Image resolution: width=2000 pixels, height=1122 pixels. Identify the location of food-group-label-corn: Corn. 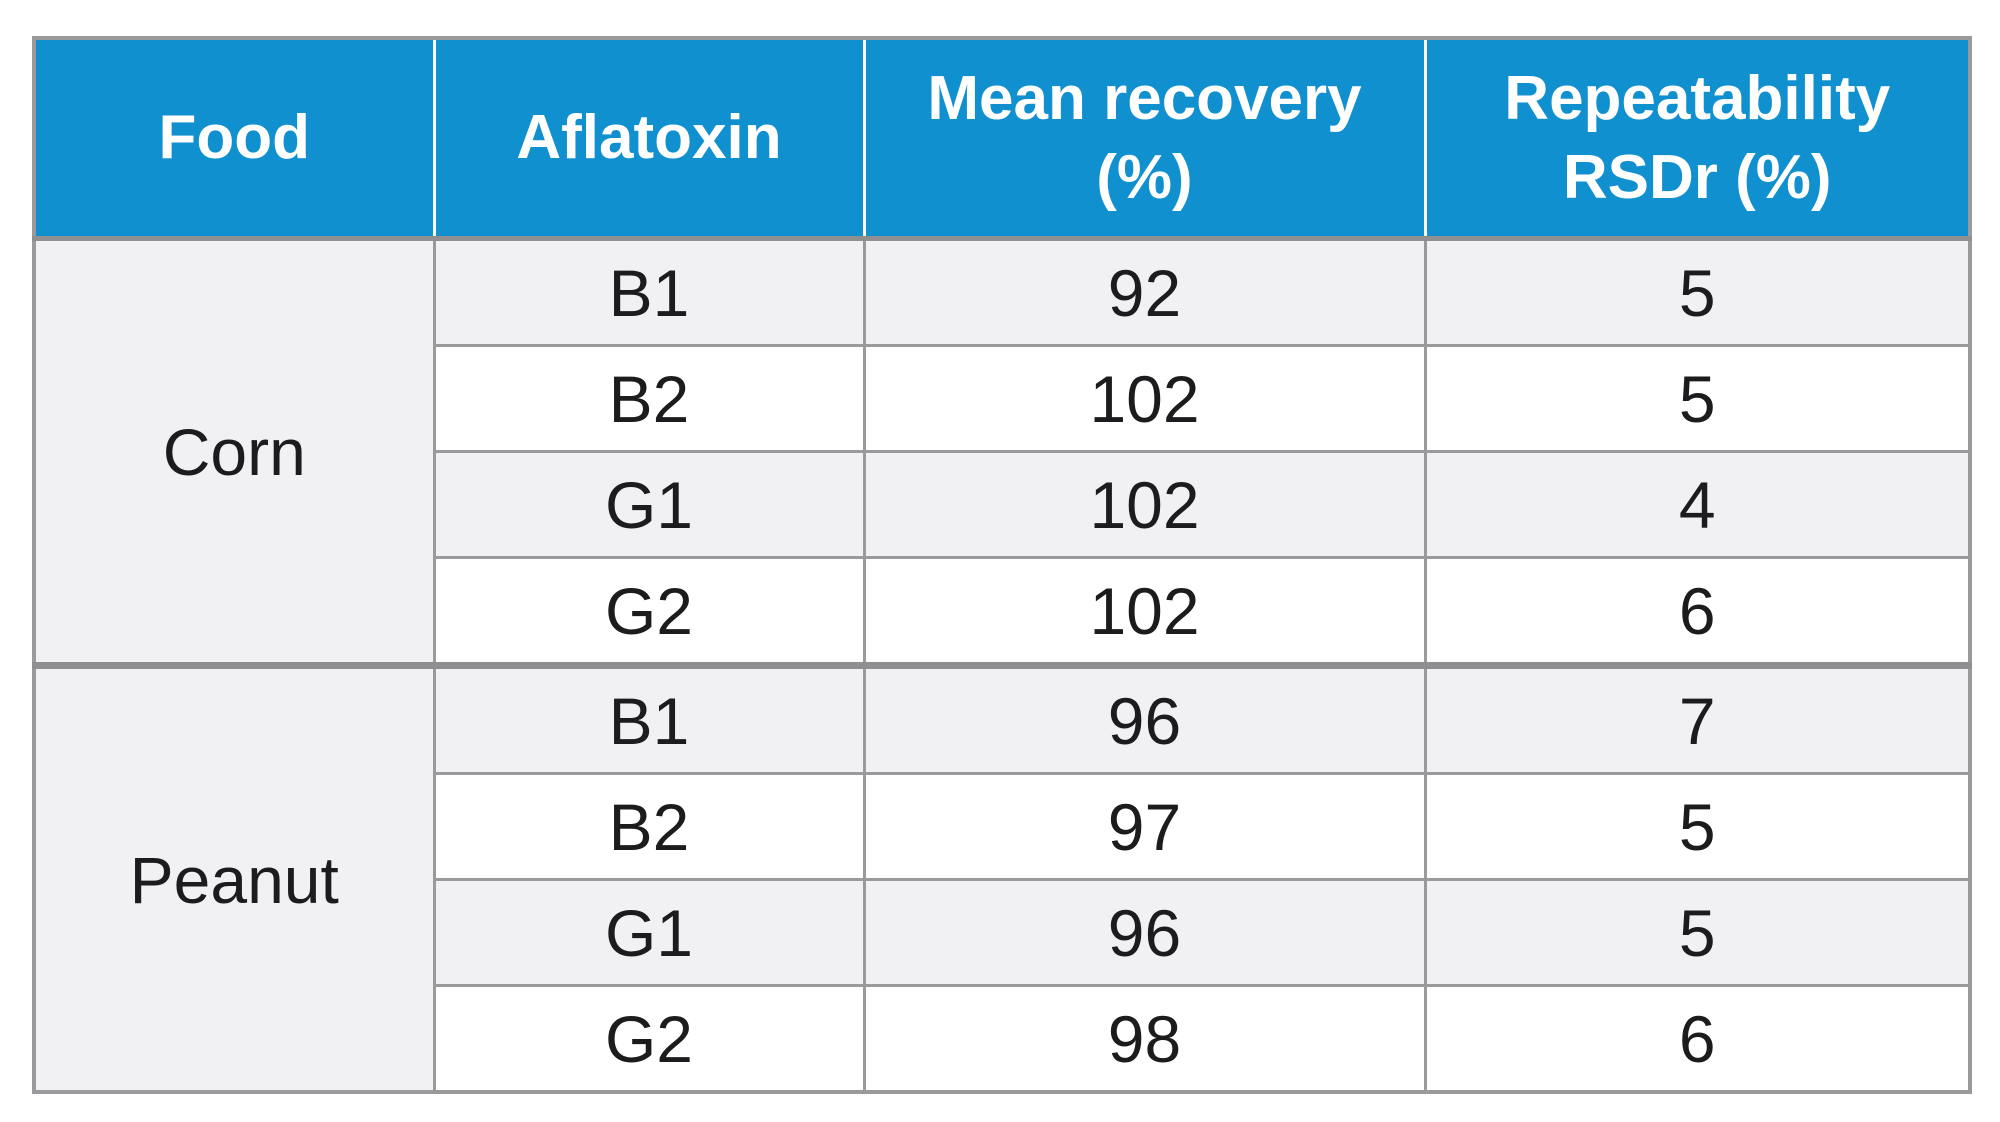
(234, 453).